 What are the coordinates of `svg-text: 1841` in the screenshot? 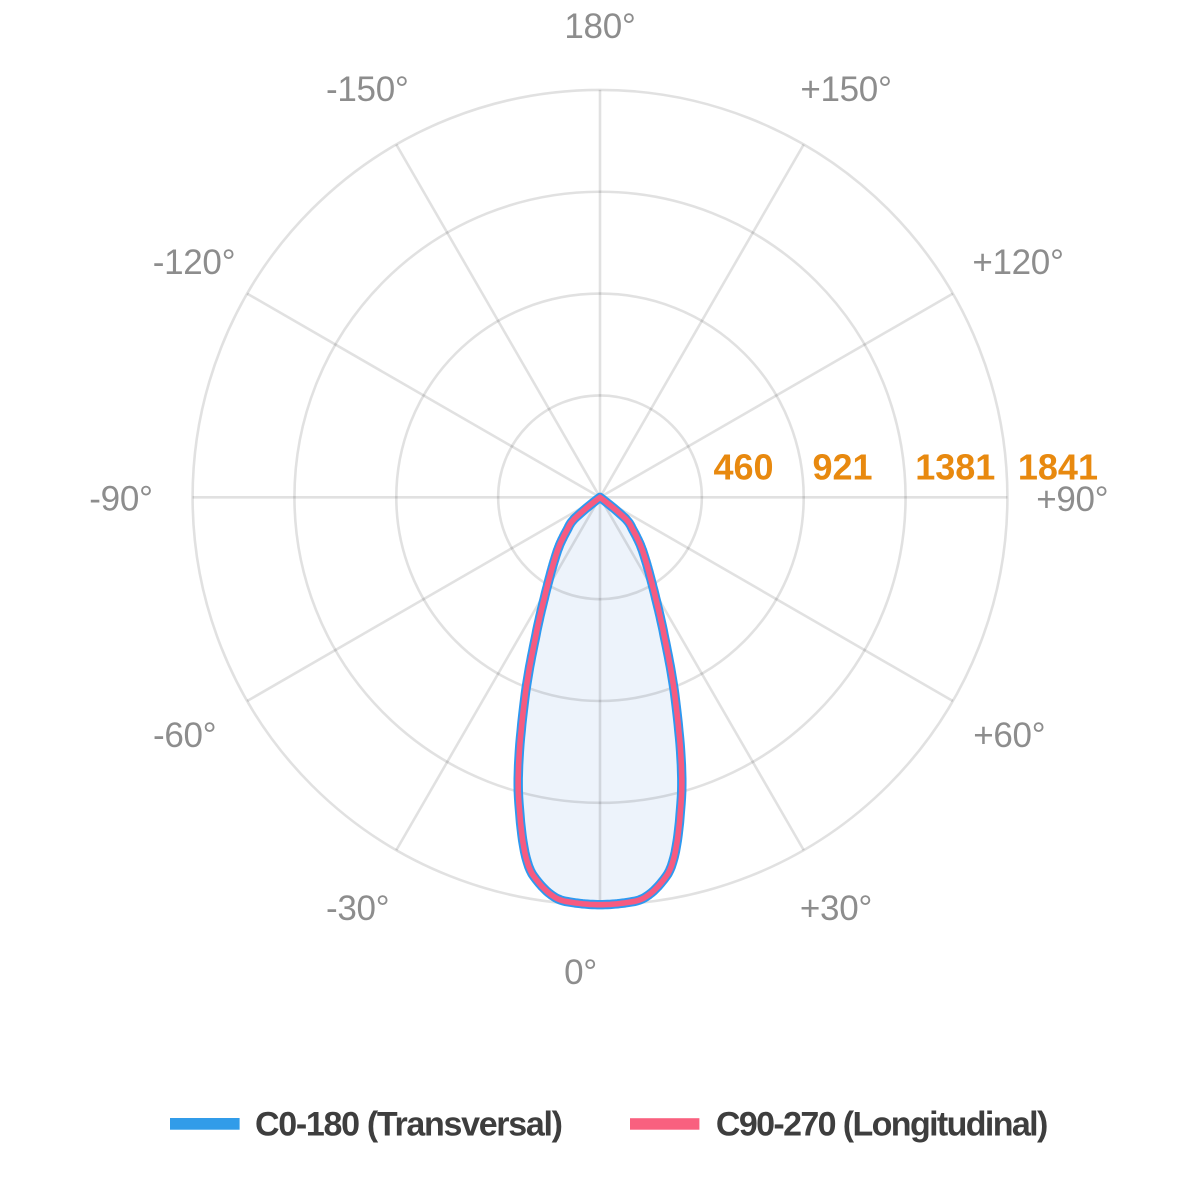 It's located at (1058, 467).